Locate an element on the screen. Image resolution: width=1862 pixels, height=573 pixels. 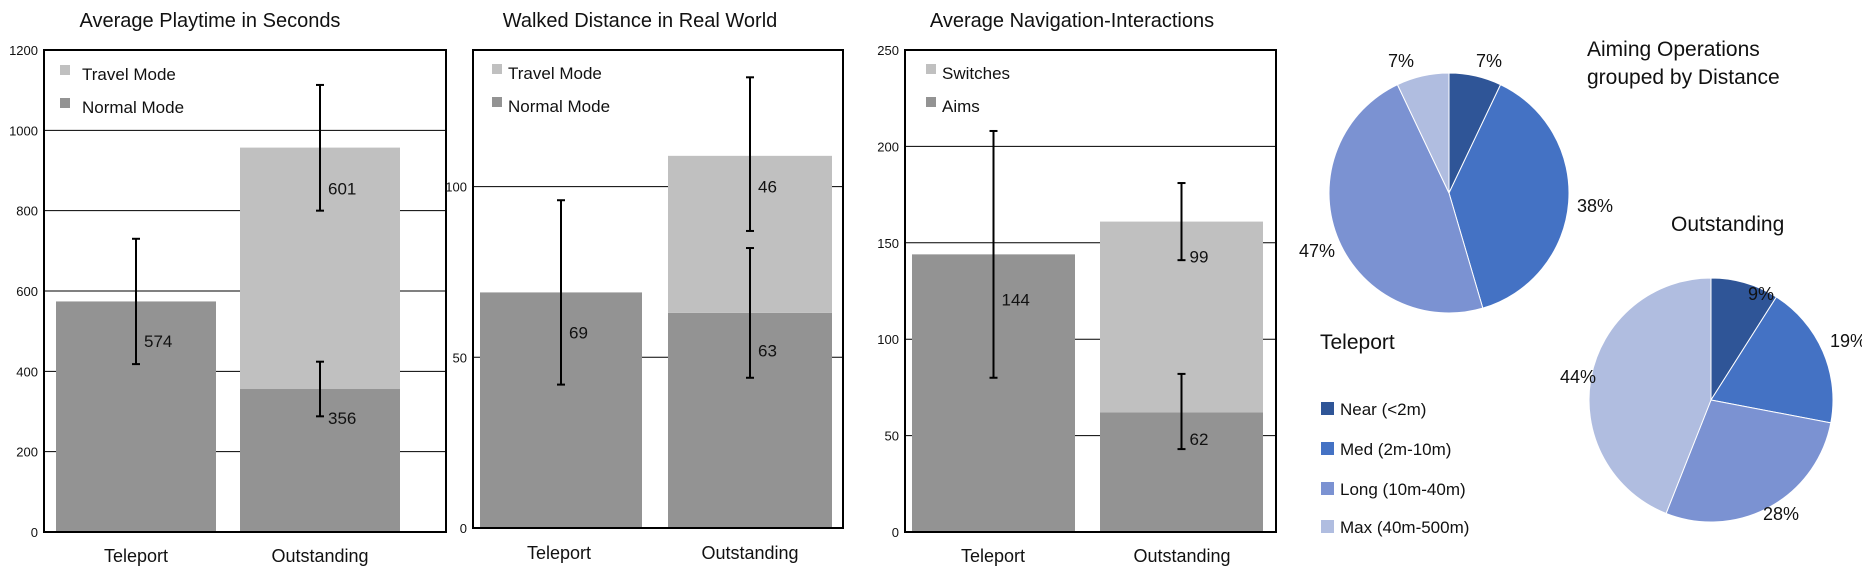
pie-slice-label: 44% is located at coordinates (1578, 377).